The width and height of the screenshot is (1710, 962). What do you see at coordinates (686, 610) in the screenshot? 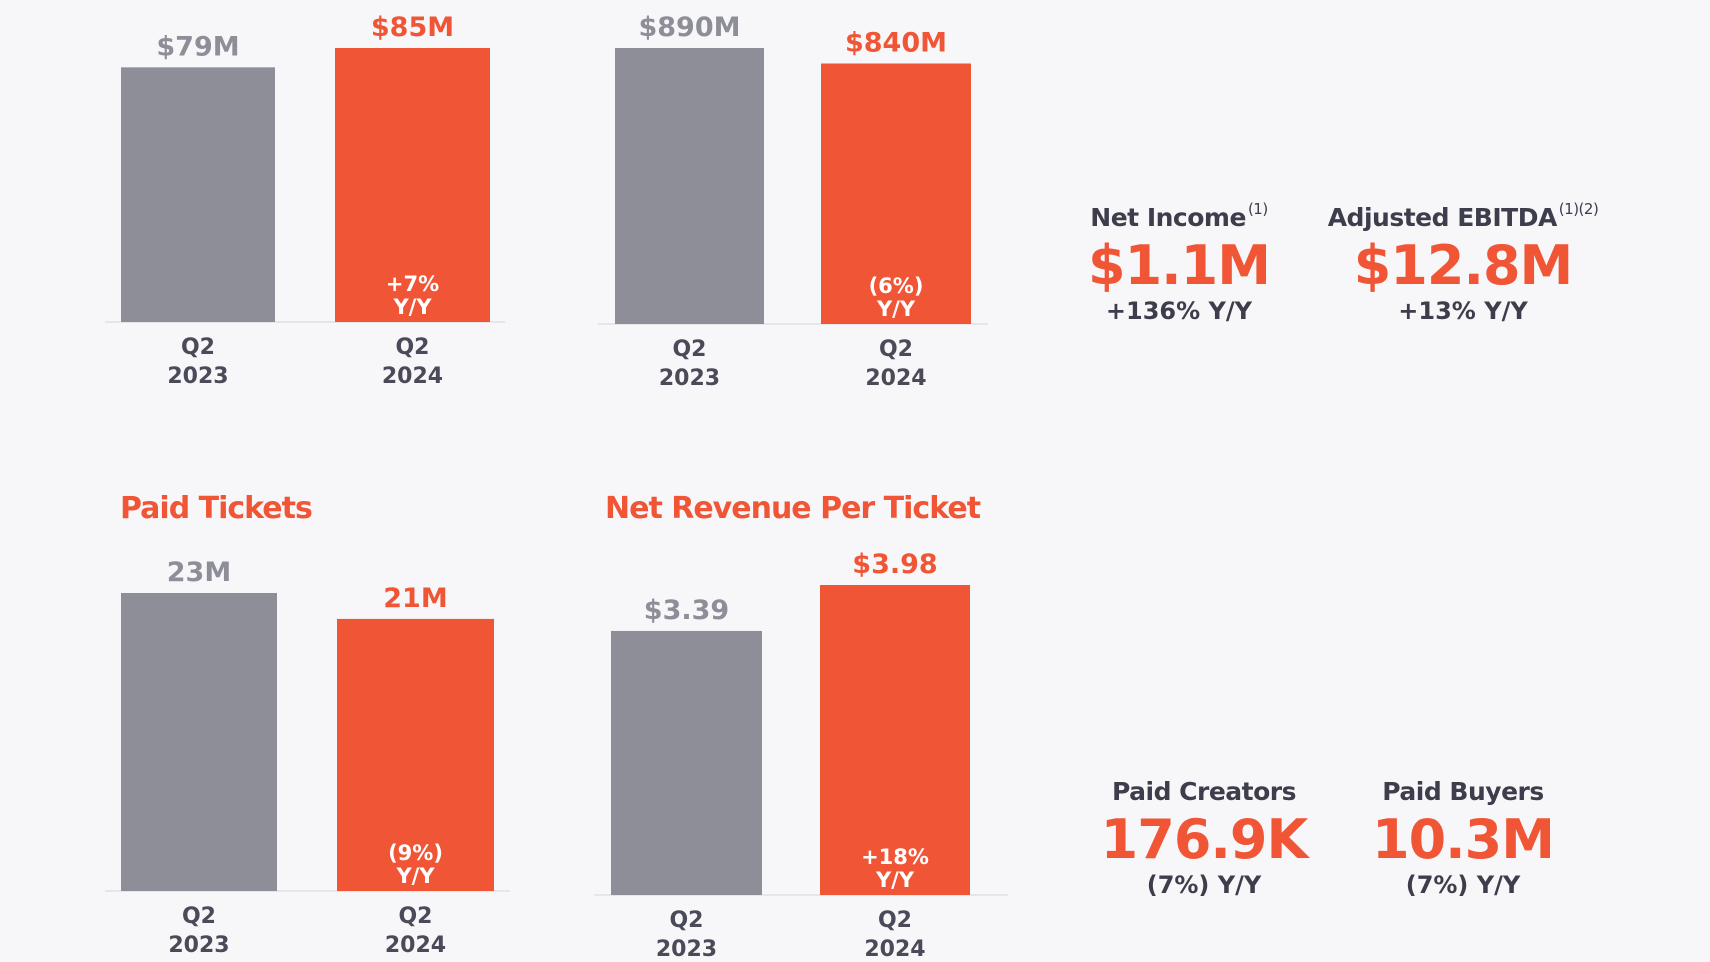
I see `data-label: $3.39` at bounding box center [686, 610].